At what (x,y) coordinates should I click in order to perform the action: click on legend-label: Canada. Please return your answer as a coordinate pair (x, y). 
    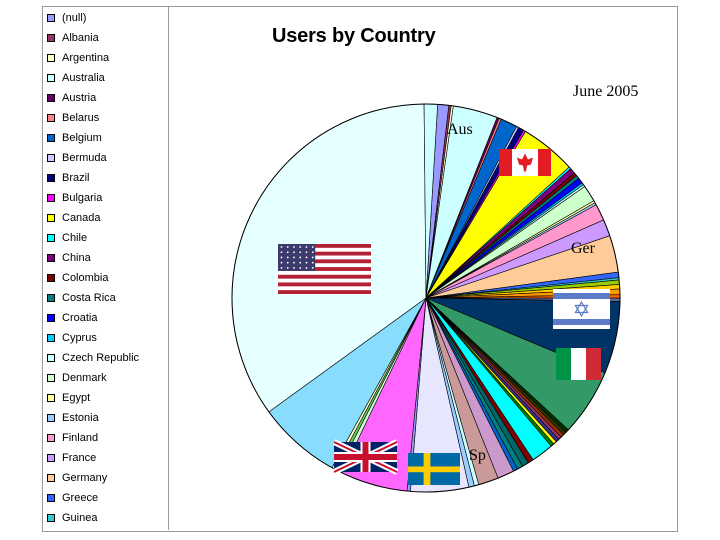
    Looking at the image, I should click on (81, 218).